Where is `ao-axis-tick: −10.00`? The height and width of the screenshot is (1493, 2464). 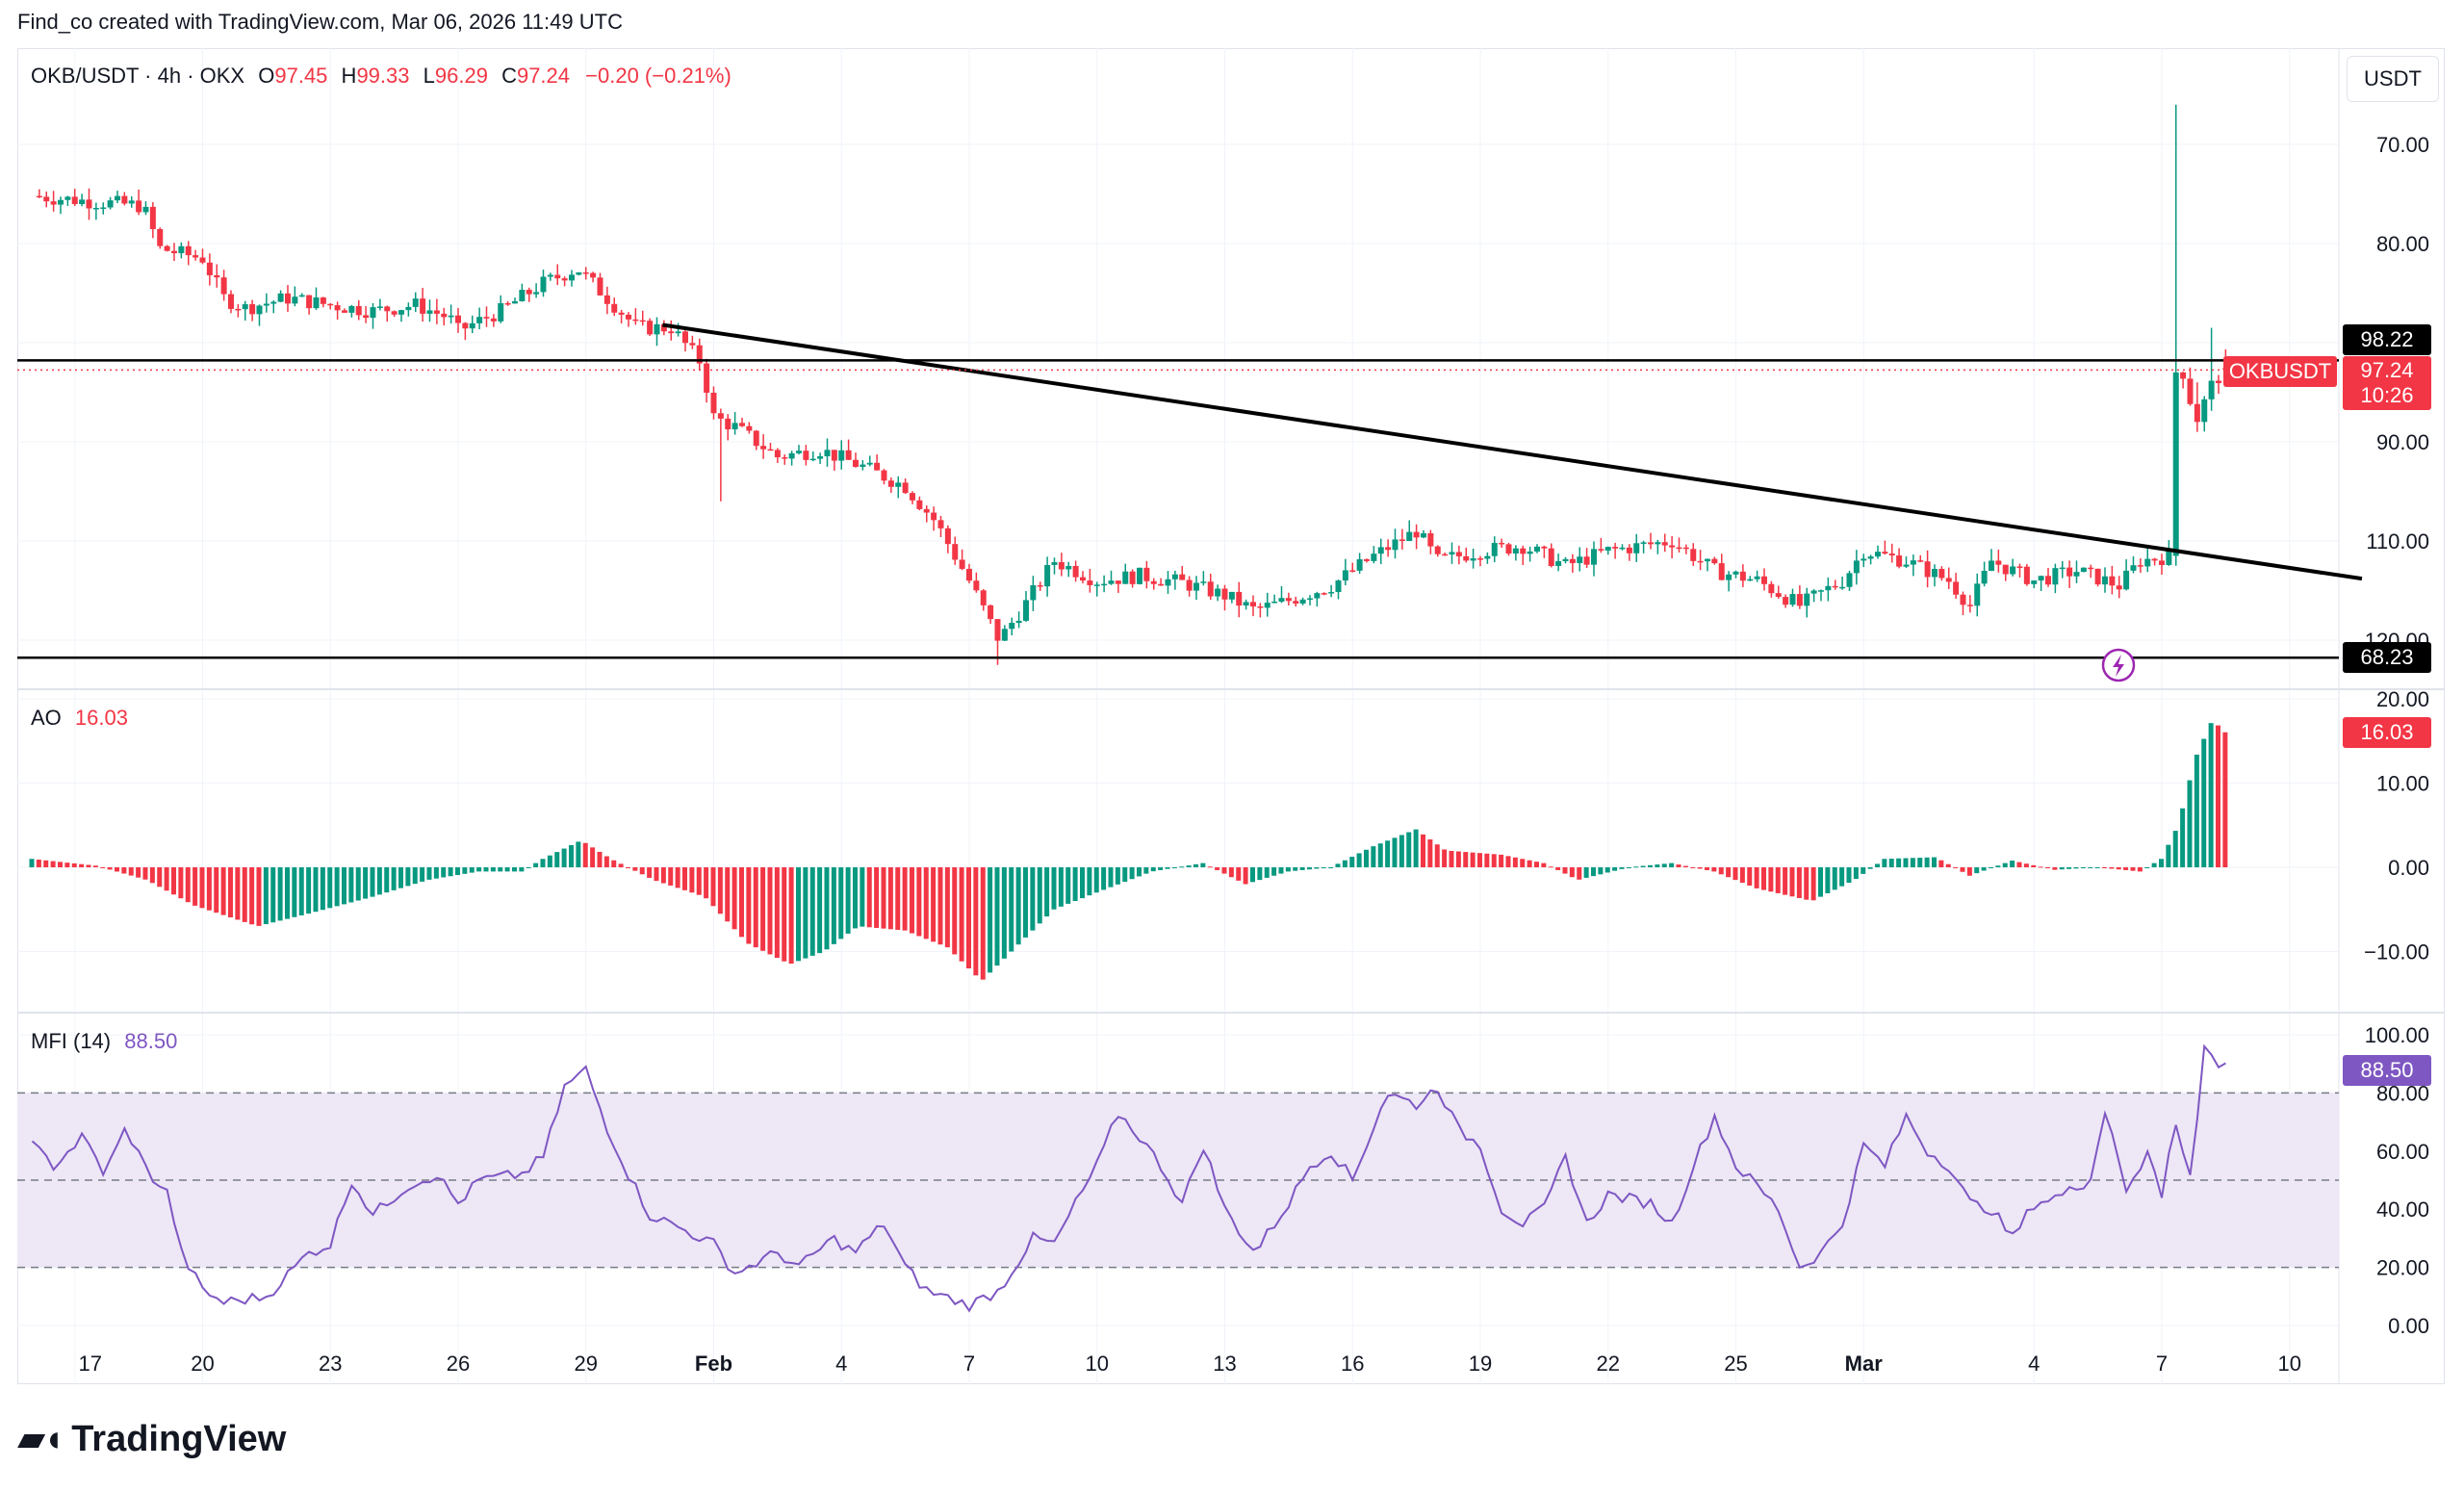 ao-axis-tick: −10.00 is located at coordinates (2396, 952).